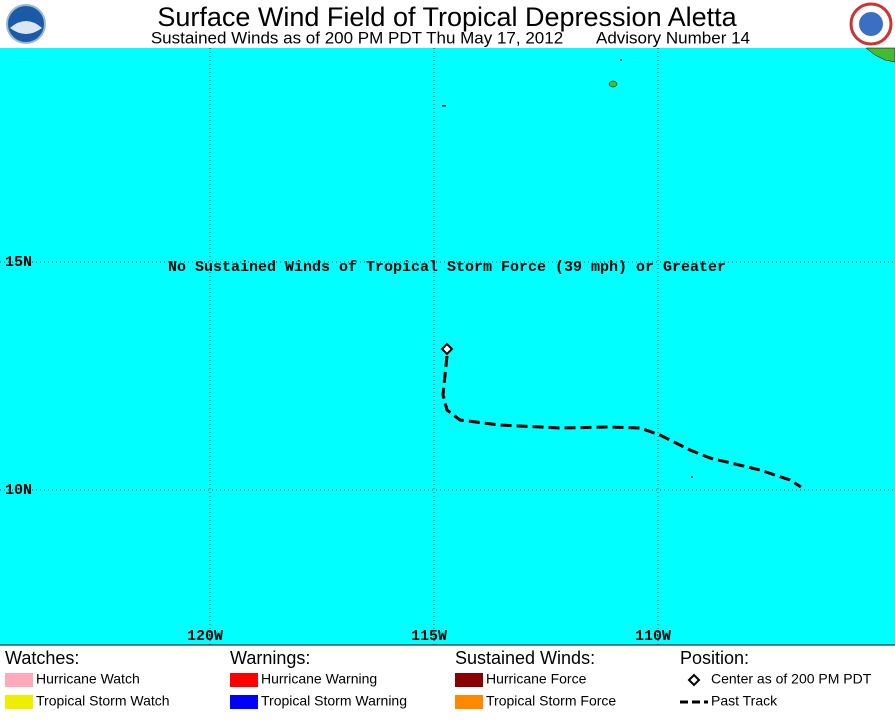 Image resolution: width=895 pixels, height=721 pixels. What do you see at coordinates (744, 701) in the screenshot?
I see `legend-item: Past Track` at bounding box center [744, 701].